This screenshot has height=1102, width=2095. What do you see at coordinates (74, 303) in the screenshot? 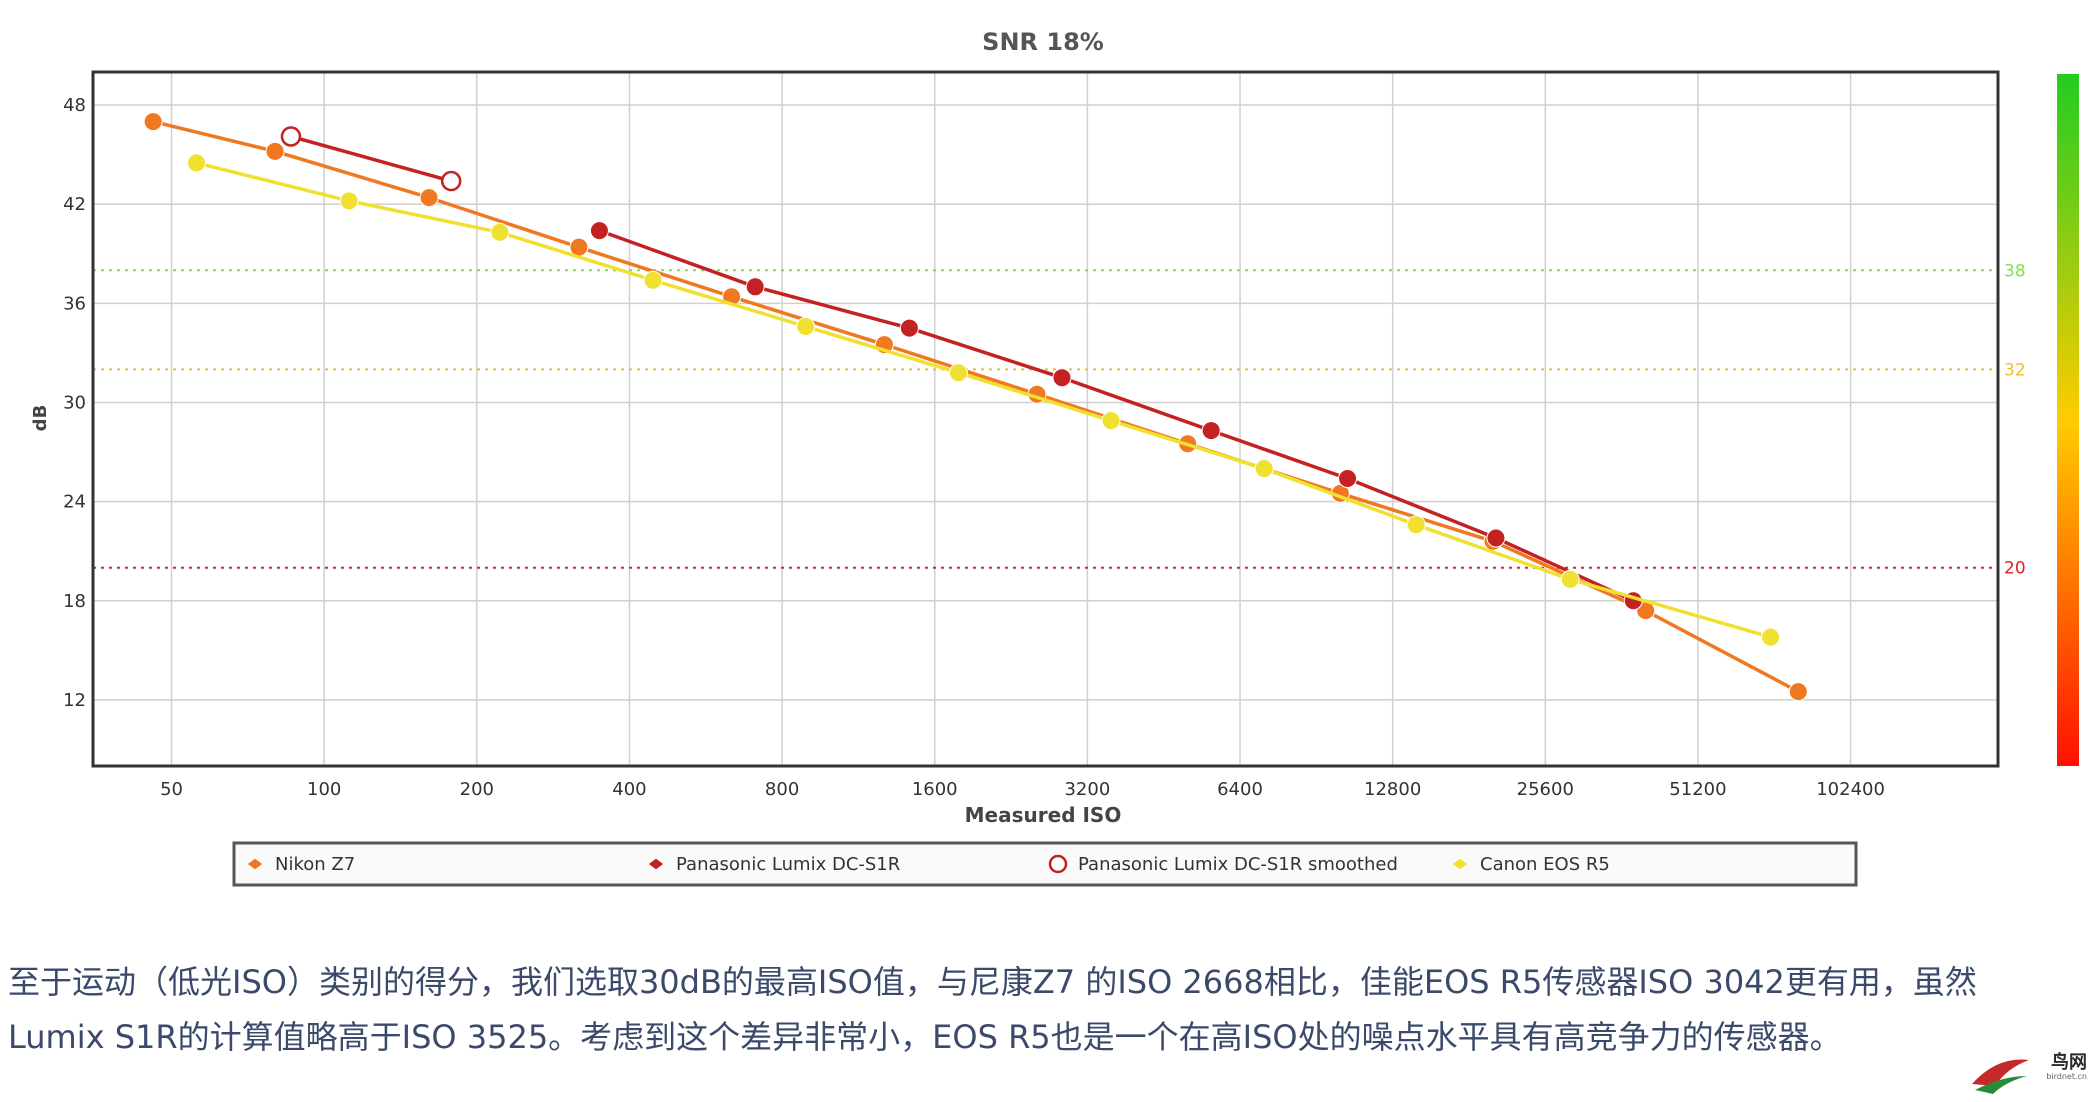
I see `y-tick-label: 36` at bounding box center [74, 303].